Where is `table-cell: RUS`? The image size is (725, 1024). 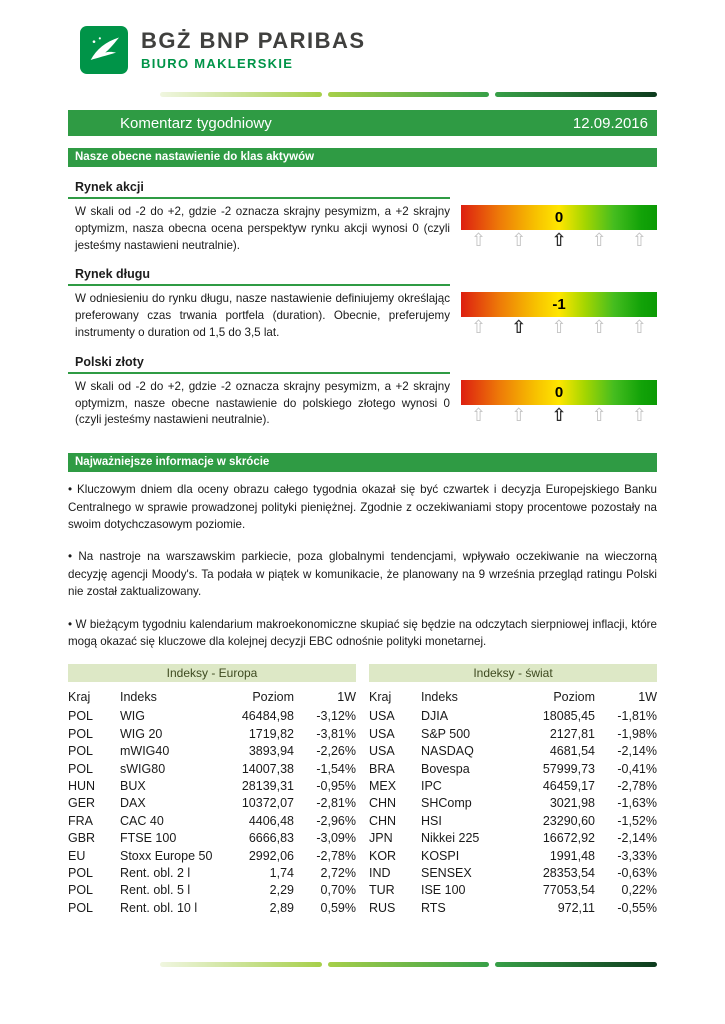
table-cell: RUS is located at coordinates (382, 907).